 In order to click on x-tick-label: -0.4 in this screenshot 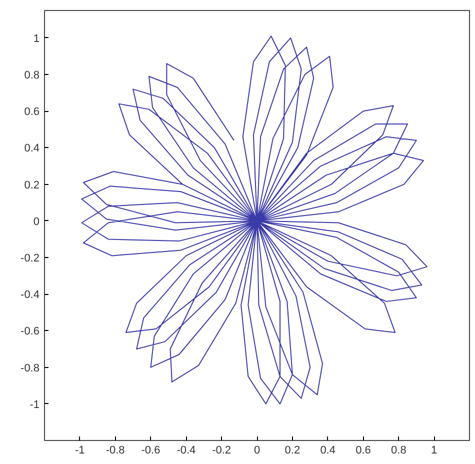, I will do `click(186, 450)`.